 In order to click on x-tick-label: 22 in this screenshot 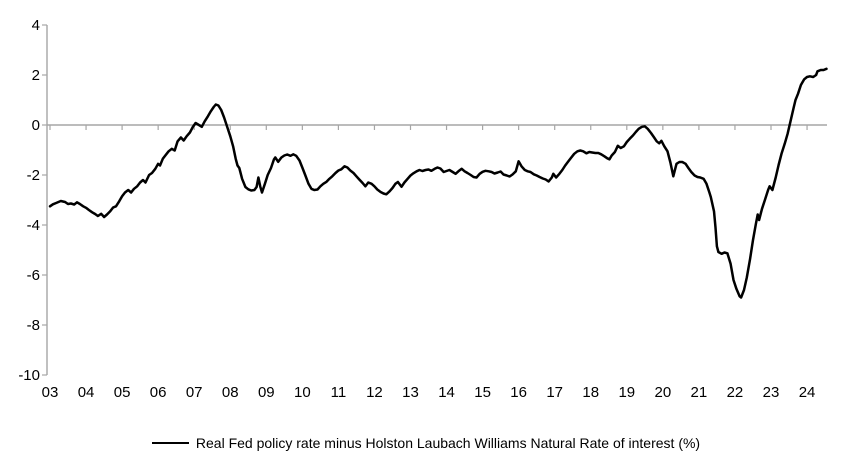, I will do `click(735, 392)`.